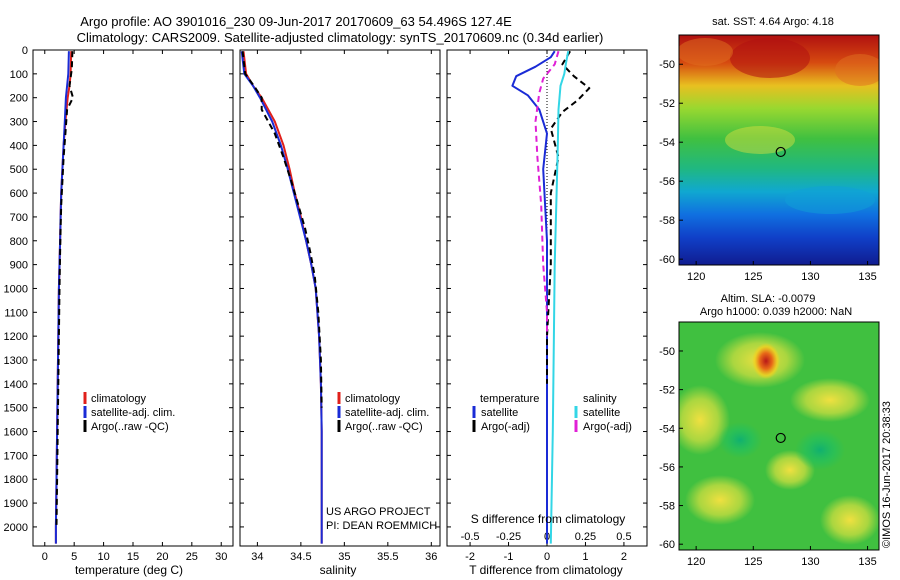 This screenshot has width=900, height=580. Describe the element at coordinates (624, 557) in the screenshot. I see `x-tick-label: 2` at that location.